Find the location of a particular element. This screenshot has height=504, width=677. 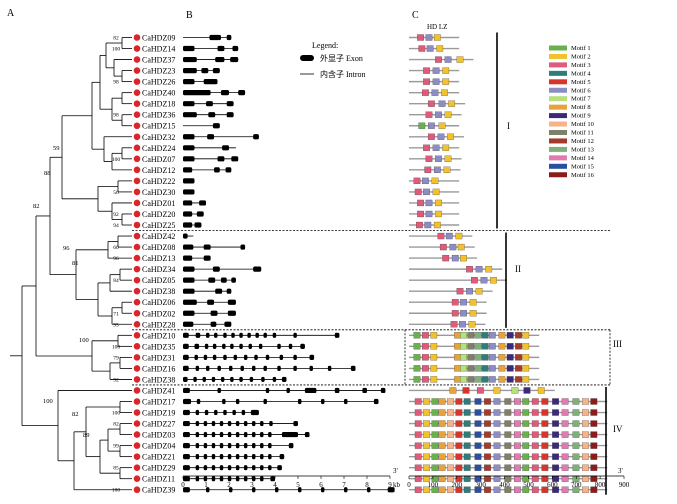

gene-row: CaHDZ07 100 is located at coordinates (287, 159).